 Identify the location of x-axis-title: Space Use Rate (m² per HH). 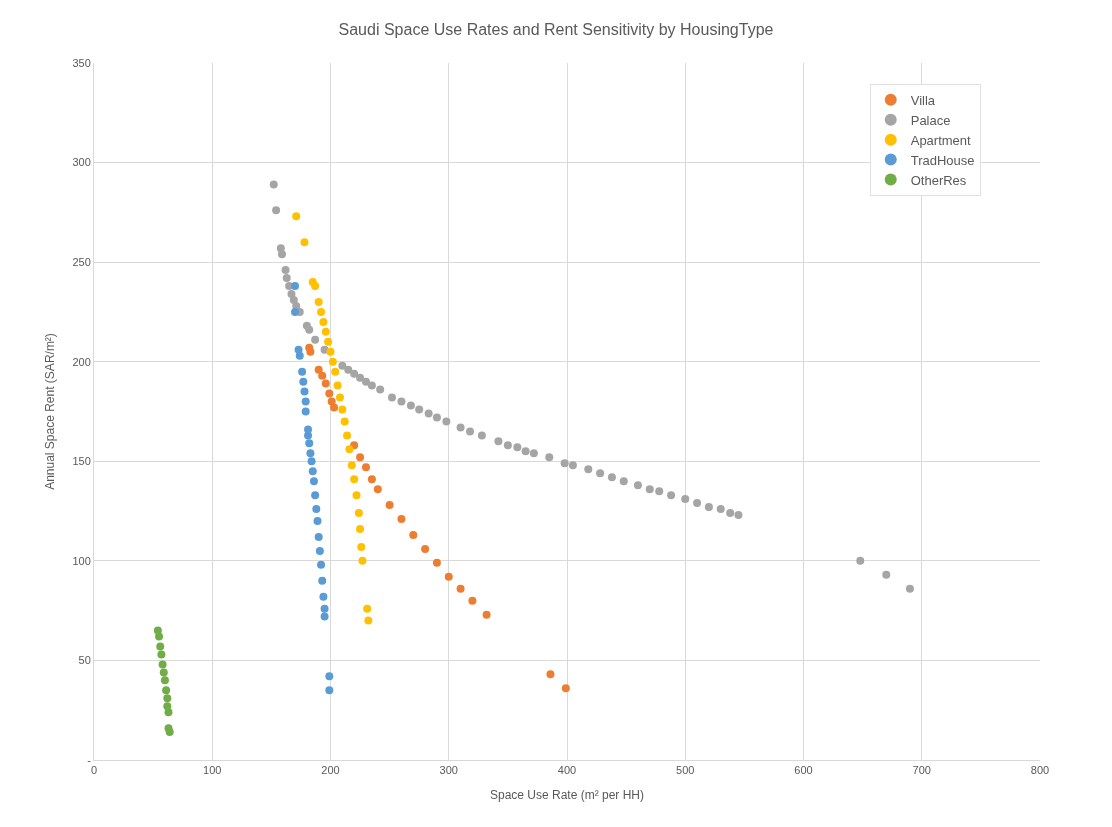
(567, 795).